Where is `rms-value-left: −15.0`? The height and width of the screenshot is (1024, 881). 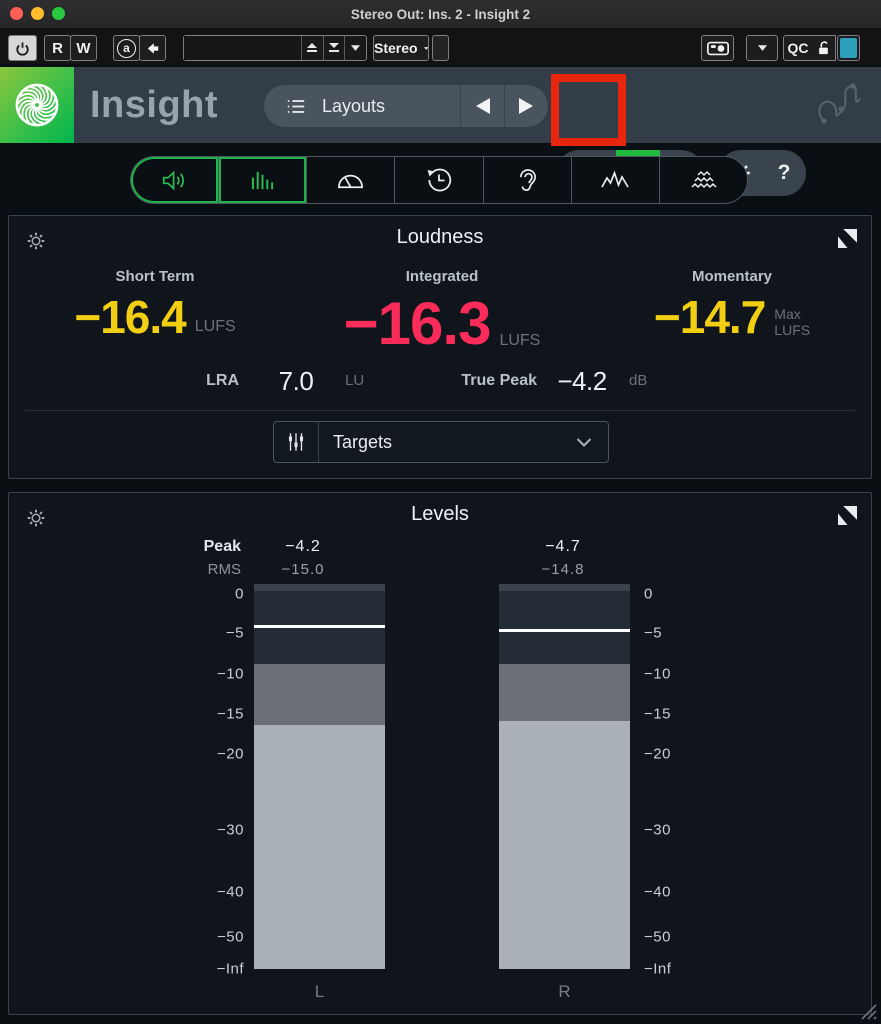 rms-value-left: −15.0 is located at coordinates (303, 569).